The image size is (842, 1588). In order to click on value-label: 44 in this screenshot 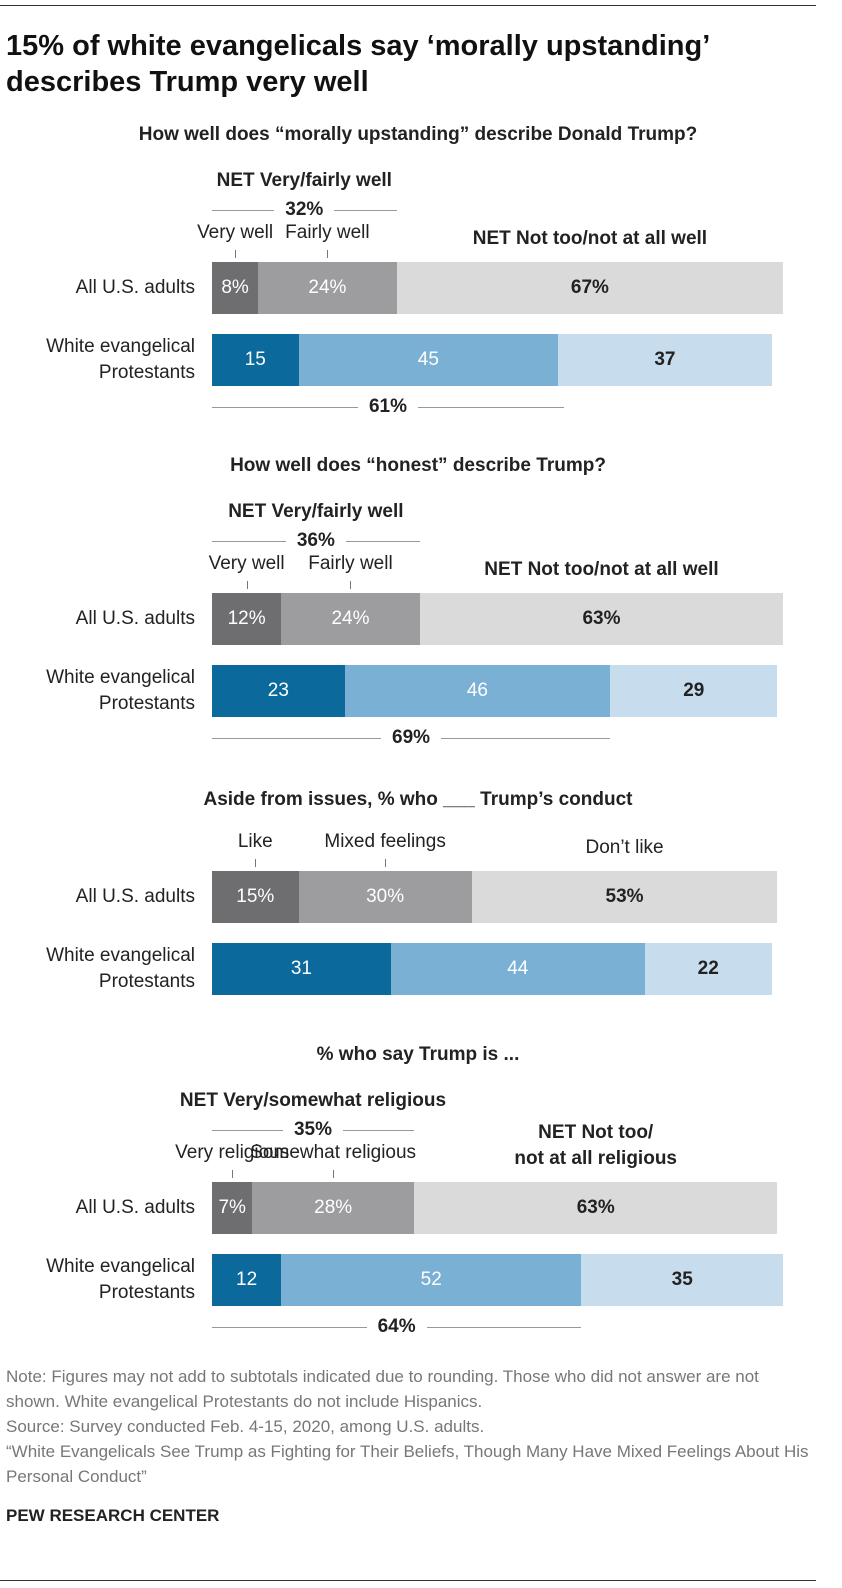, I will do `click(518, 968)`.